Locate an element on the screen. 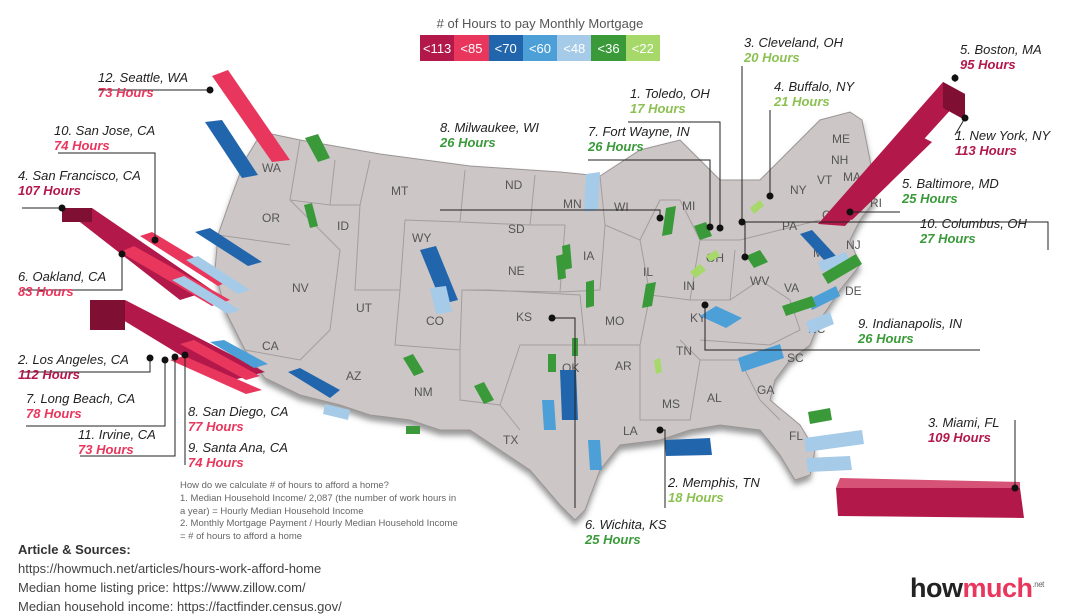 The height and width of the screenshot is (616, 1089). label-miami: 3. Miami, FL 109 Hours is located at coordinates (964, 430).